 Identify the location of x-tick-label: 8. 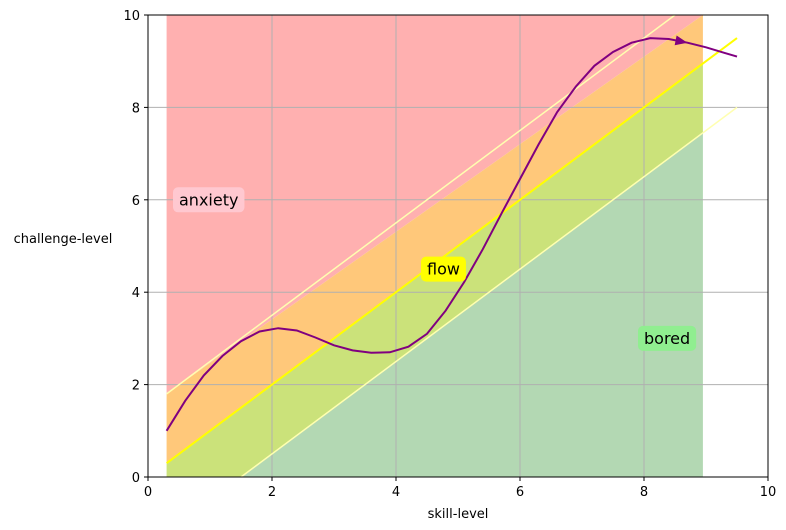
(644, 492).